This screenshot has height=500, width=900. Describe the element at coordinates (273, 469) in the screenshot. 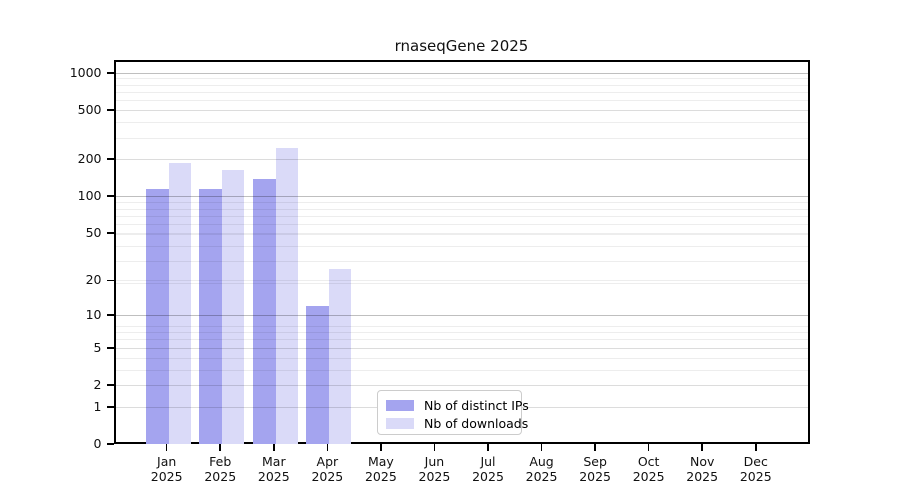

I see `x-tick-label-mar: Mar 2025` at that location.